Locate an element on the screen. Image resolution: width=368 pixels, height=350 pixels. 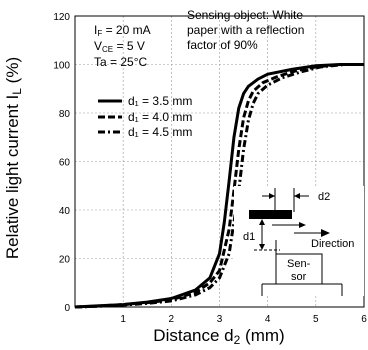
legend-label-3-5: d₁ = 3.5 mm is located at coordinates (160, 101).